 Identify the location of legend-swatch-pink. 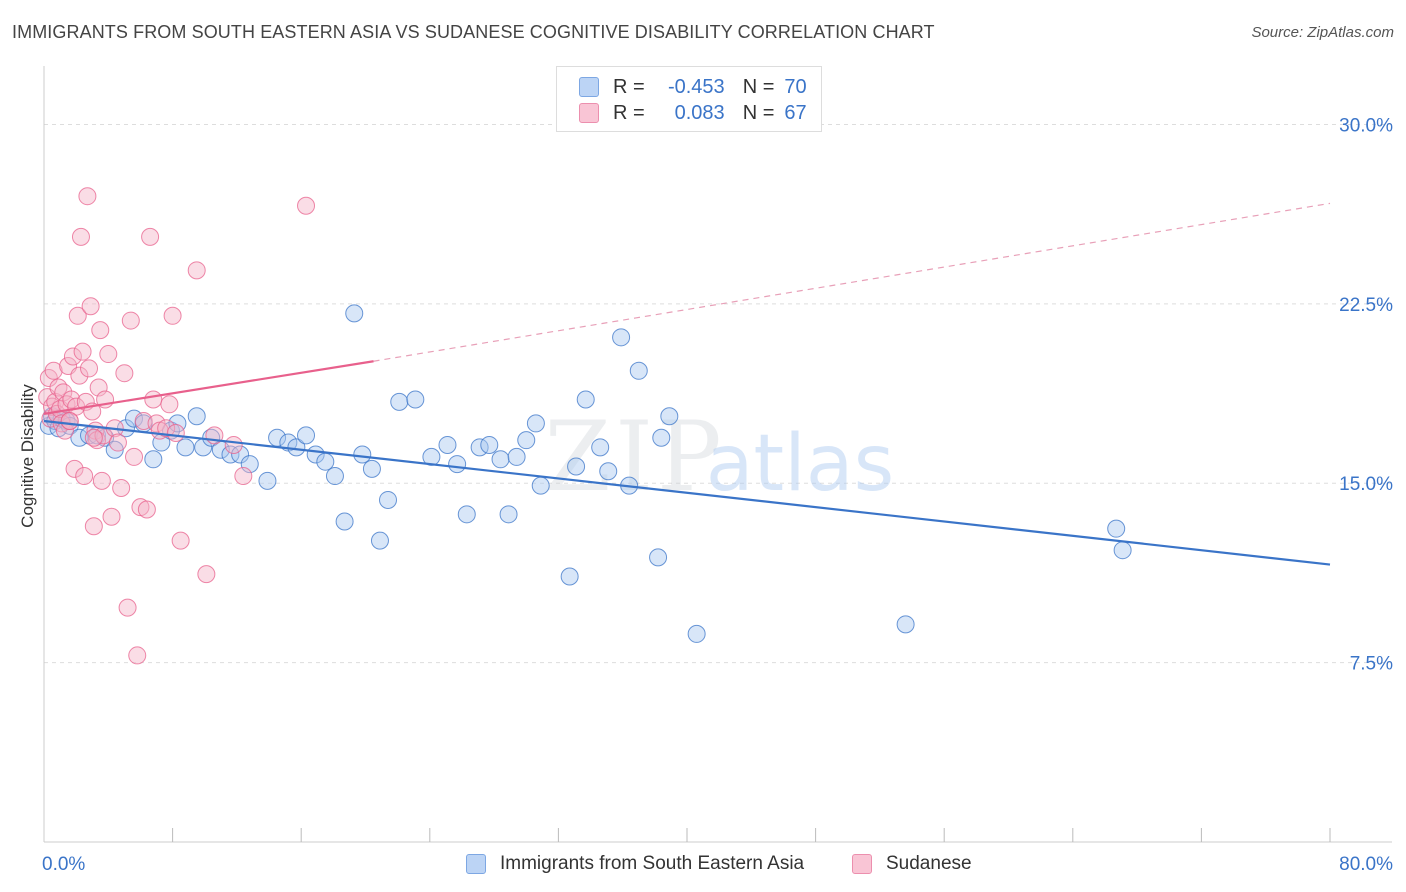
(589, 113).